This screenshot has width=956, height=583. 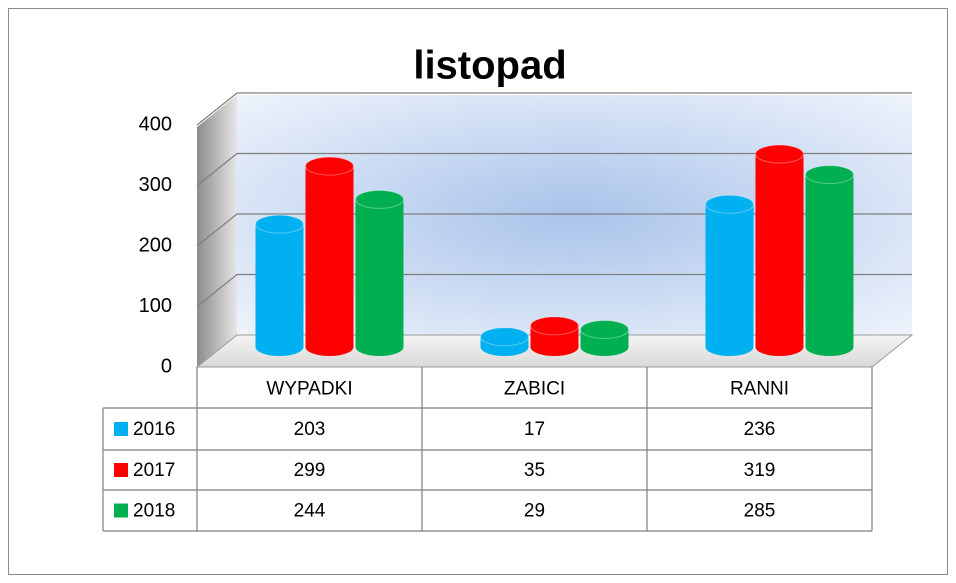 I want to click on side-wall, so click(x=217, y=231).